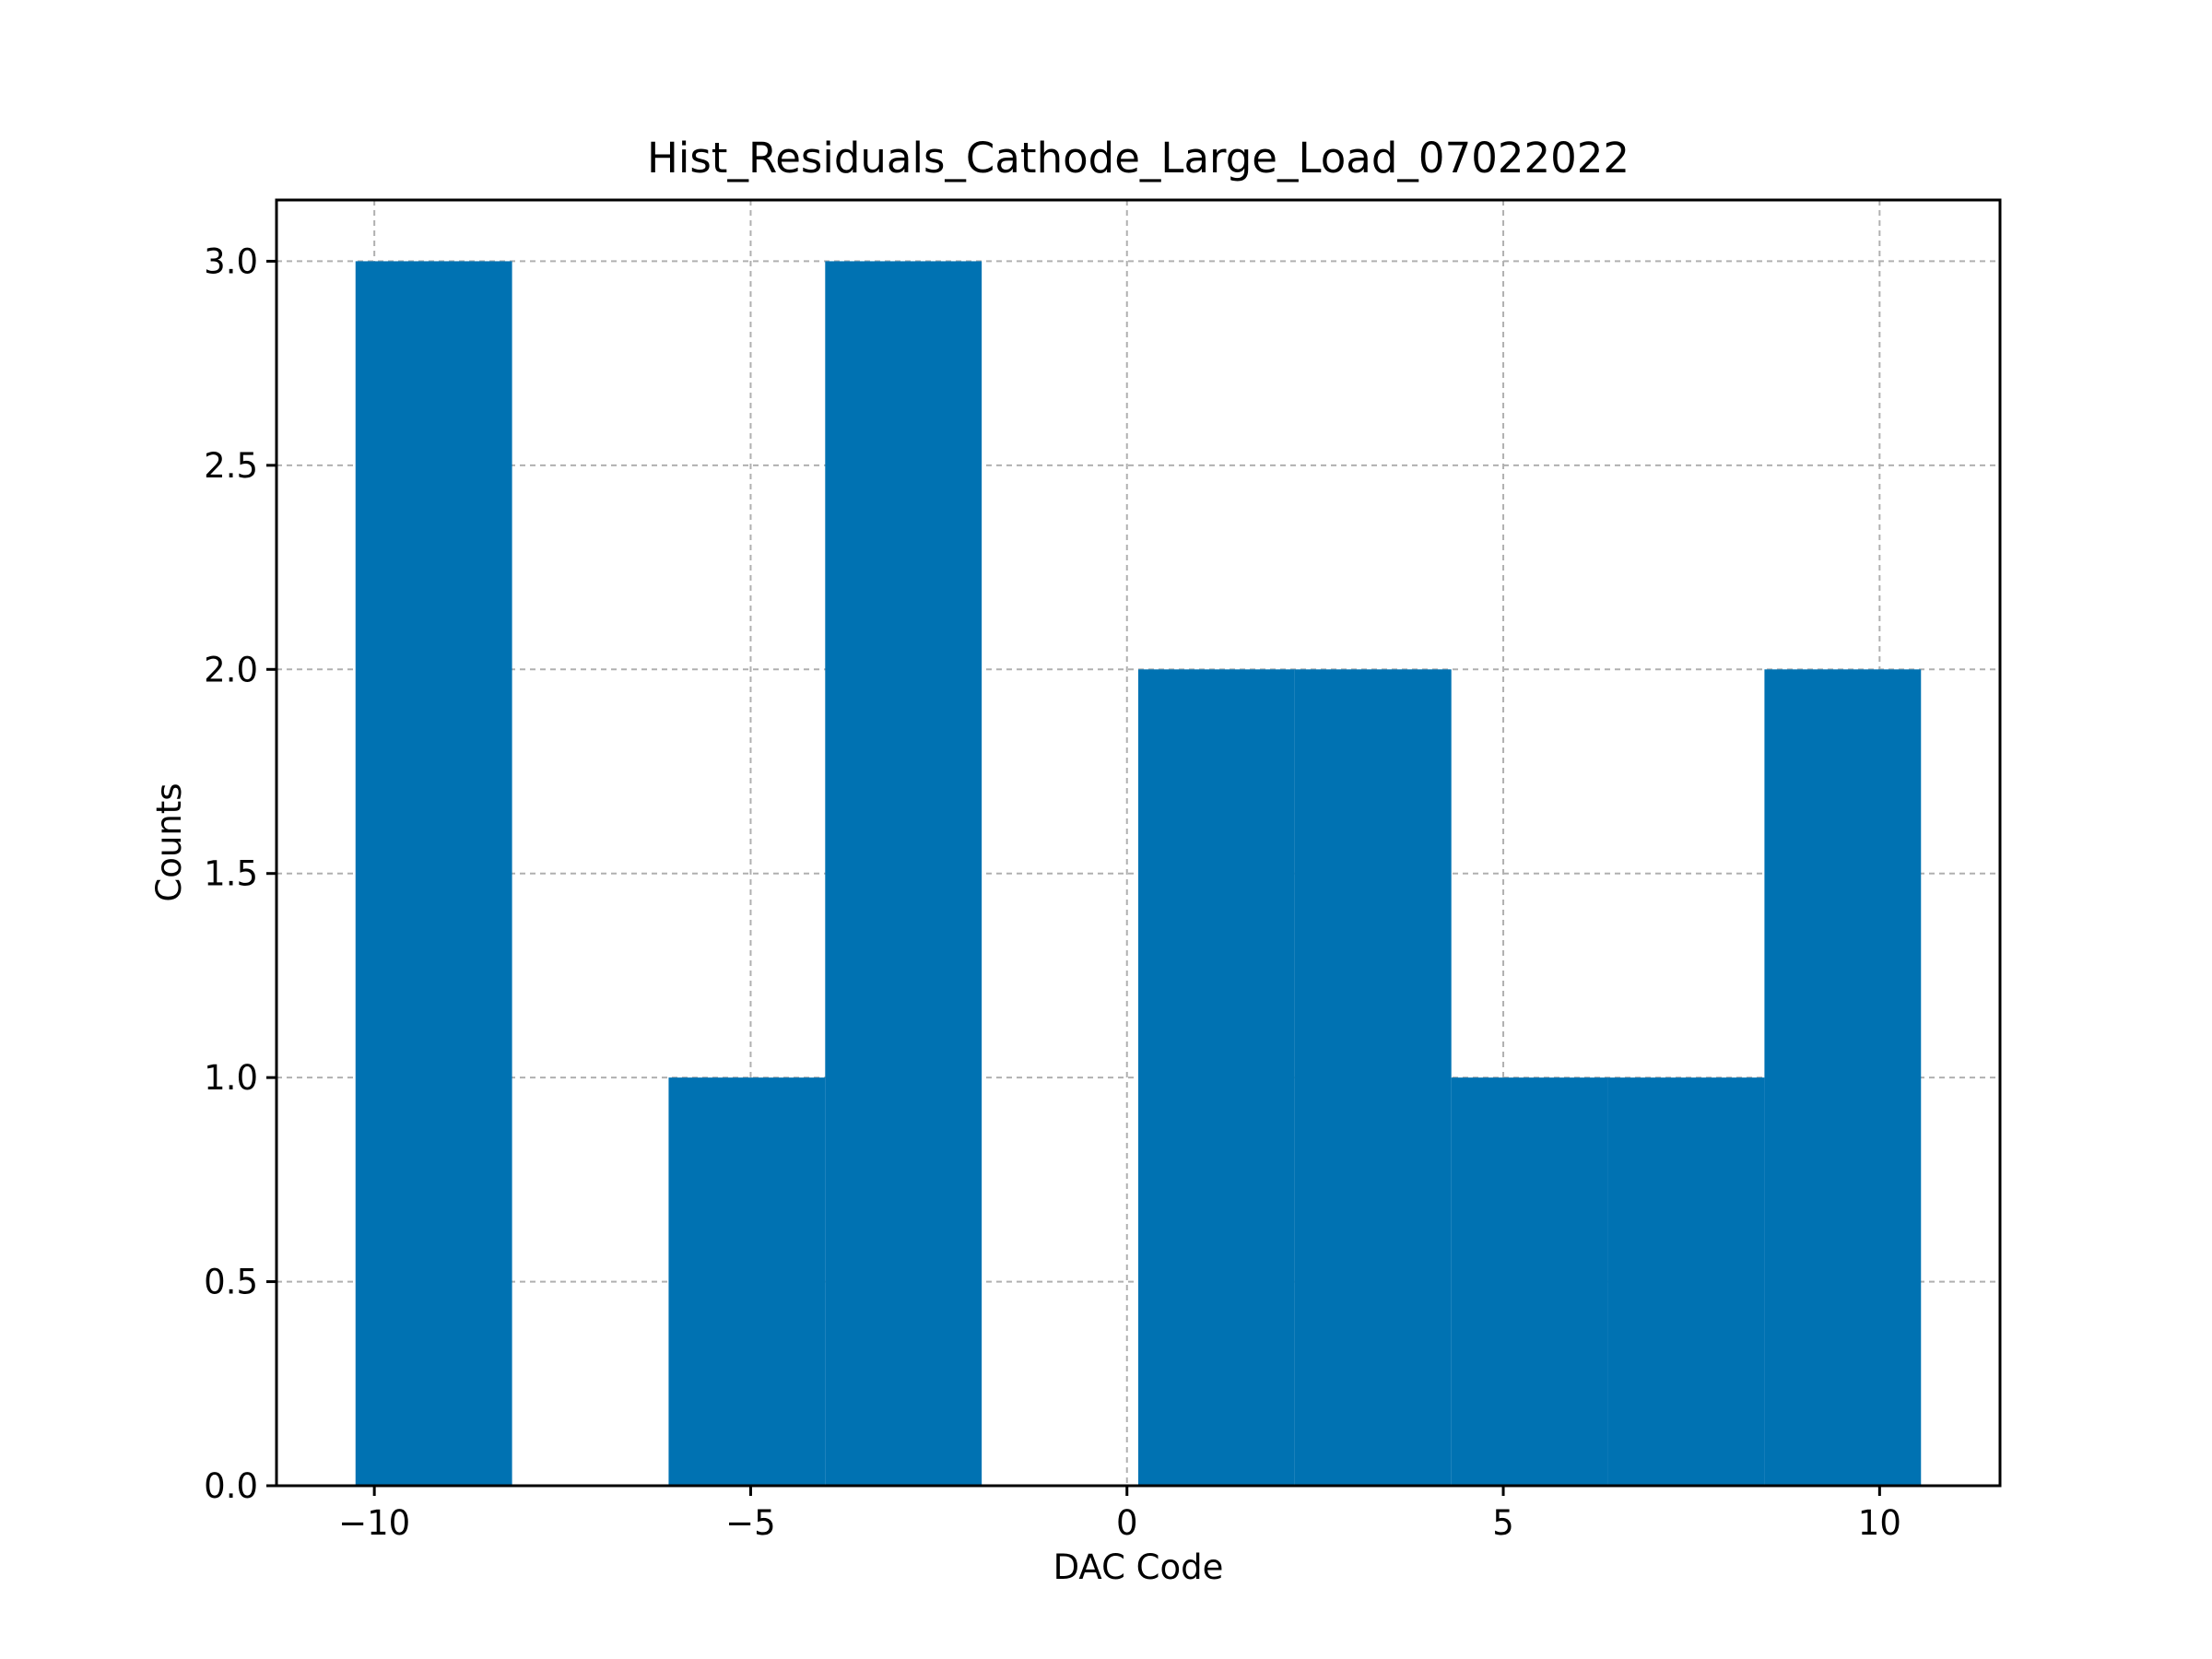 The width and height of the screenshot is (2212, 1659). Describe the element at coordinates (1127, 1523) in the screenshot. I see `x-tick-label: 0` at that location.